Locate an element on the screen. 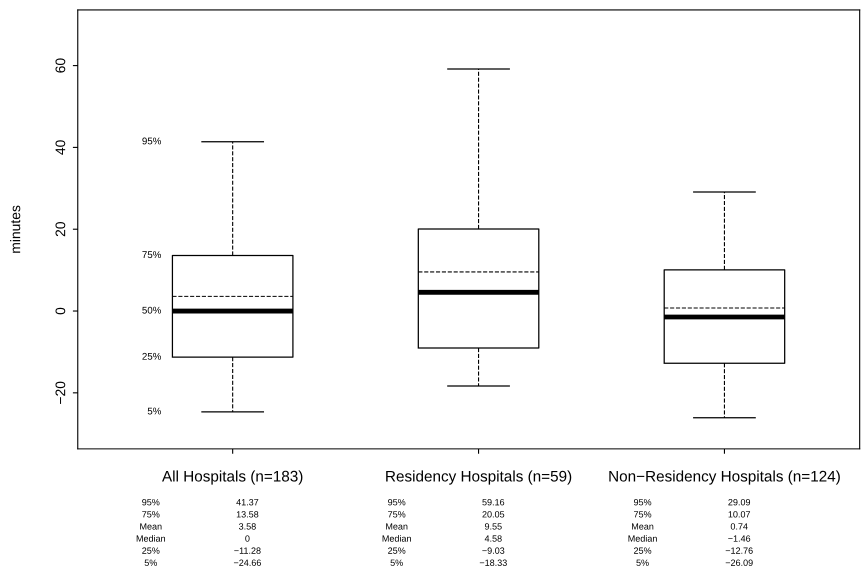  annotation: 75% is located at coordinates (152, 254).